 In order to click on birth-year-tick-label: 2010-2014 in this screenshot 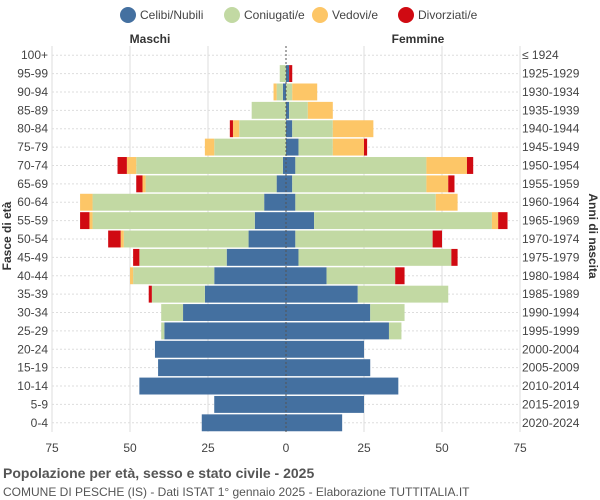, I will do `click(551, 386)`.